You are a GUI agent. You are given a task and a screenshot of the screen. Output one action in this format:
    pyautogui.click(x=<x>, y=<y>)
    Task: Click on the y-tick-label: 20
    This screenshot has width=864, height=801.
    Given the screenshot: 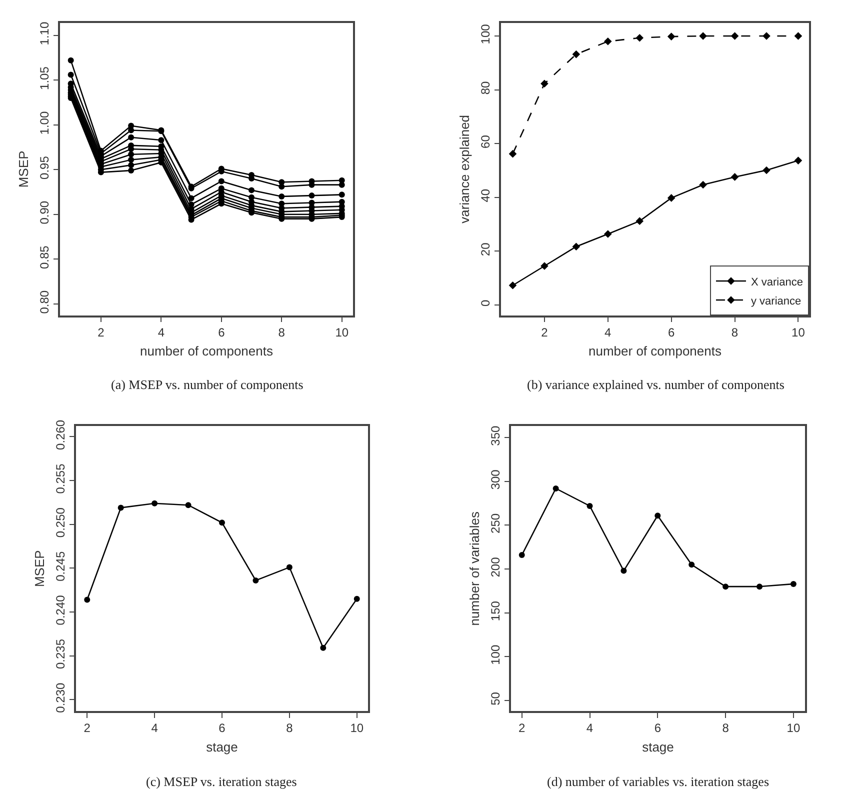 What is the action you would take?
    pyautogui.click(x=485, y=249)
    